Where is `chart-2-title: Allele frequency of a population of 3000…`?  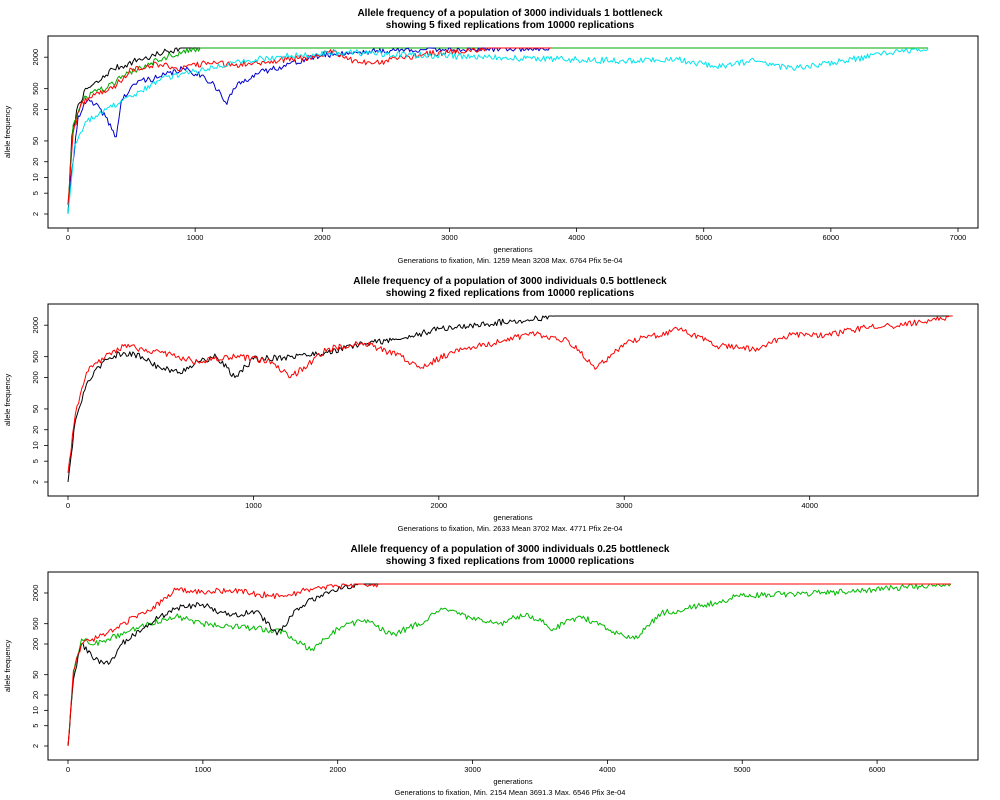
chart-2-title: Allele frequency of a population of 3000… is located at coordinates (510, 281).